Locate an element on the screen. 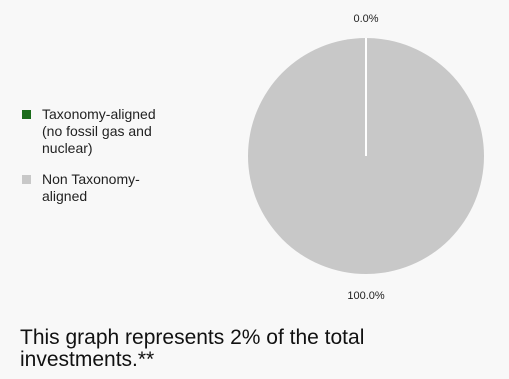  legend-label-non-taxonomy-aligned: Non Taxonomy- aligned is located at coordinates (91, 187).